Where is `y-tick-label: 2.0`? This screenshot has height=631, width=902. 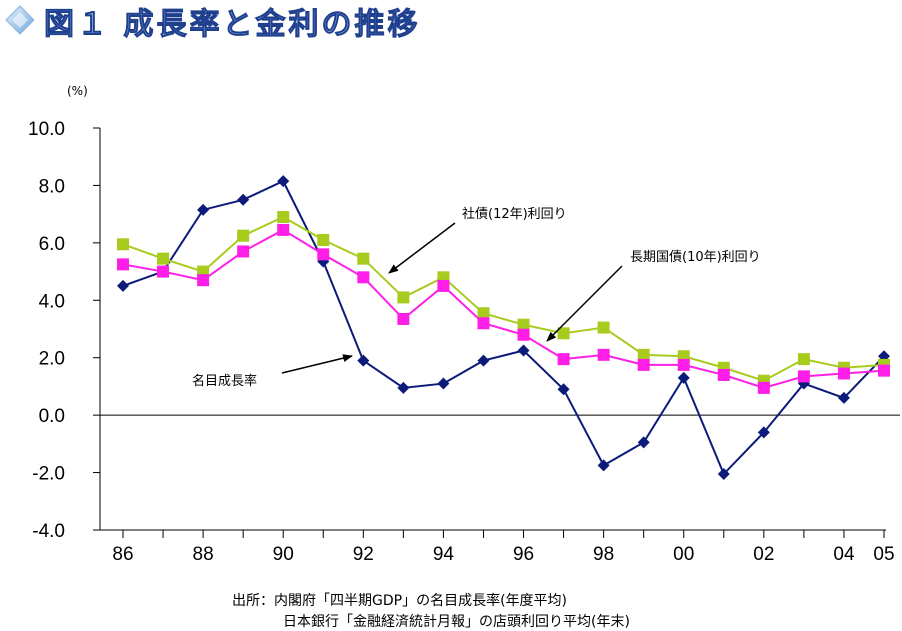 y-tick-label: 2.0 is located at coordinates (52, 359).